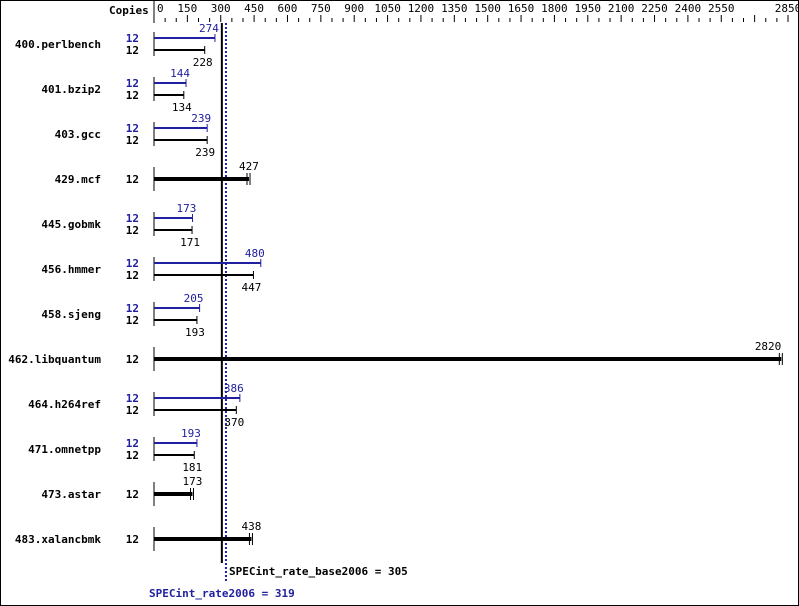 Image resolution: width=799 pixels, height=606 pixels. I want to click on peak-value-label: 173, so click(187, 208).